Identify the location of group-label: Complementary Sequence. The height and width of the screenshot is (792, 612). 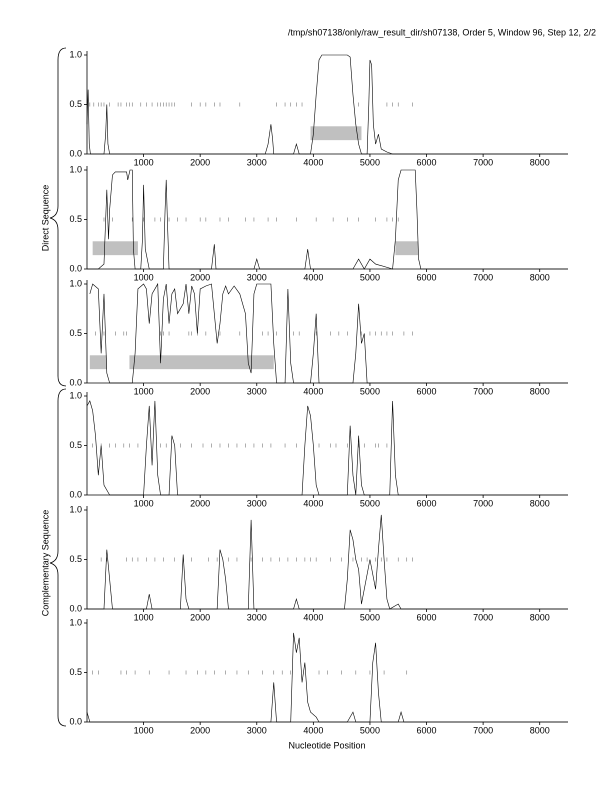
(45, 563).